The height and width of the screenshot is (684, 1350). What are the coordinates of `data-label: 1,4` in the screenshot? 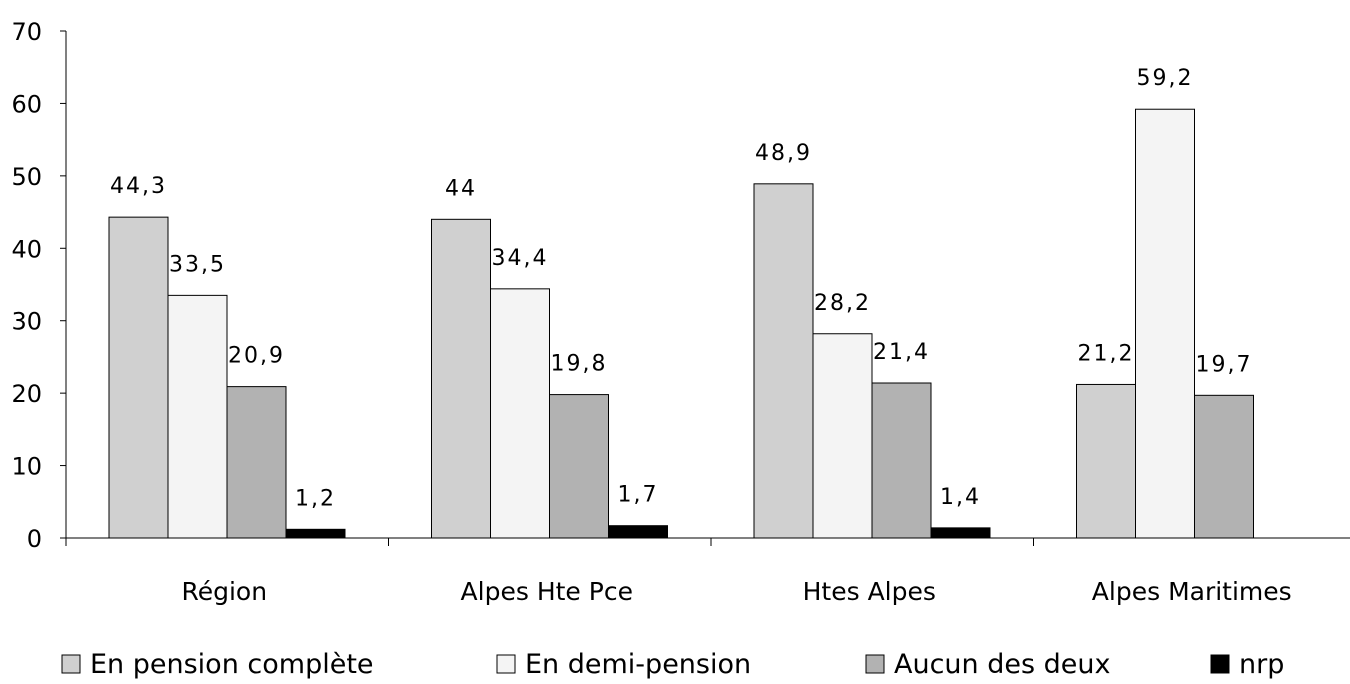 It's located at (960, 497).